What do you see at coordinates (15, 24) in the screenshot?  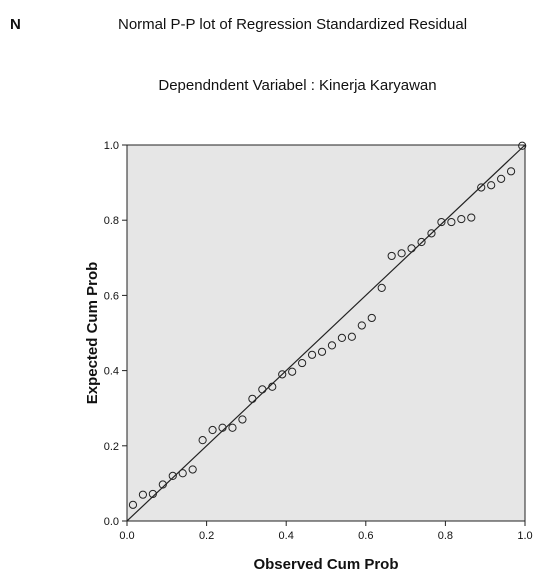 I see `corner-mark: N` at bounding box center [15, 24].